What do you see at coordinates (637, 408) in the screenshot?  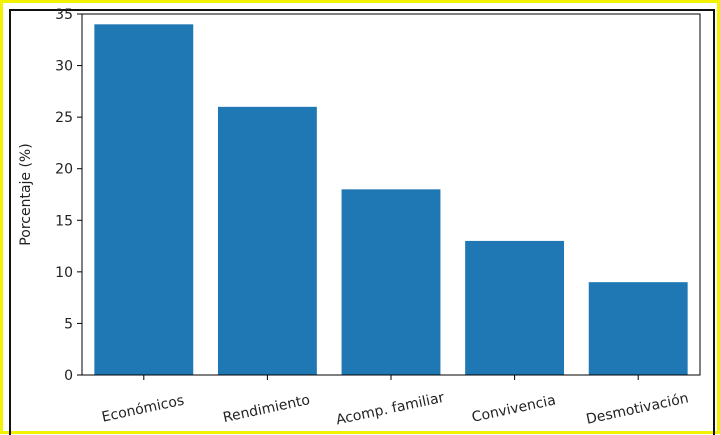 I see `x-tick-label-4: Desmotivación` at bounding box center [637, 408].